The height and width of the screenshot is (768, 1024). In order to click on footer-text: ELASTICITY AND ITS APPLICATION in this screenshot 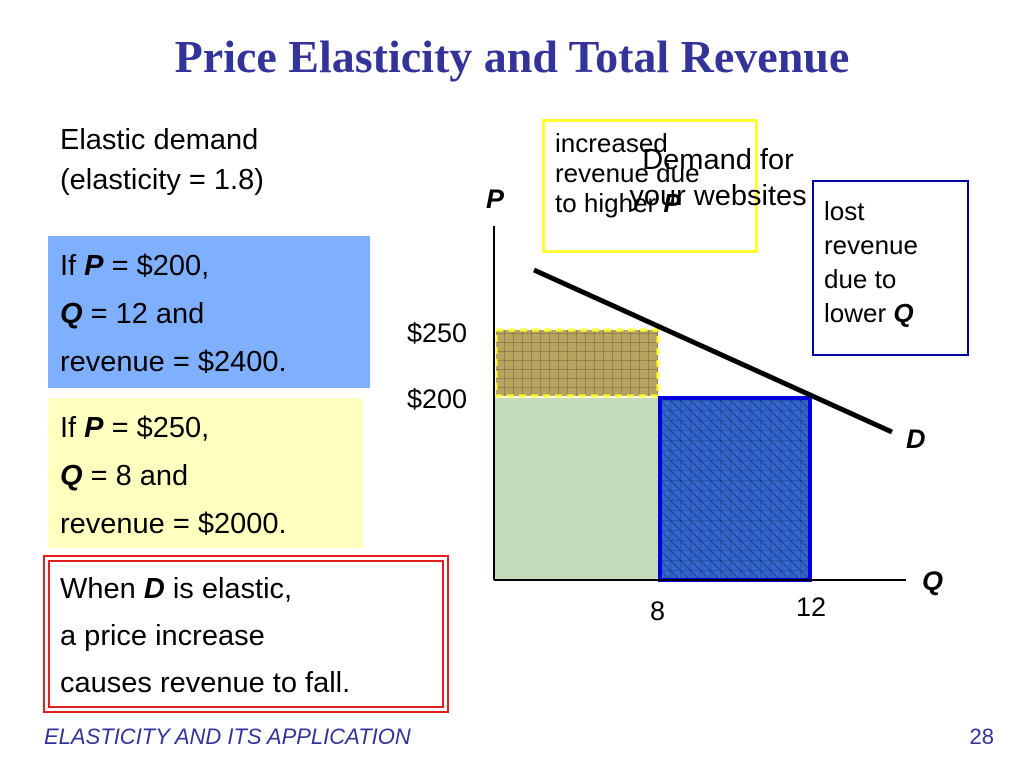, I will do `click(227, 736)`.